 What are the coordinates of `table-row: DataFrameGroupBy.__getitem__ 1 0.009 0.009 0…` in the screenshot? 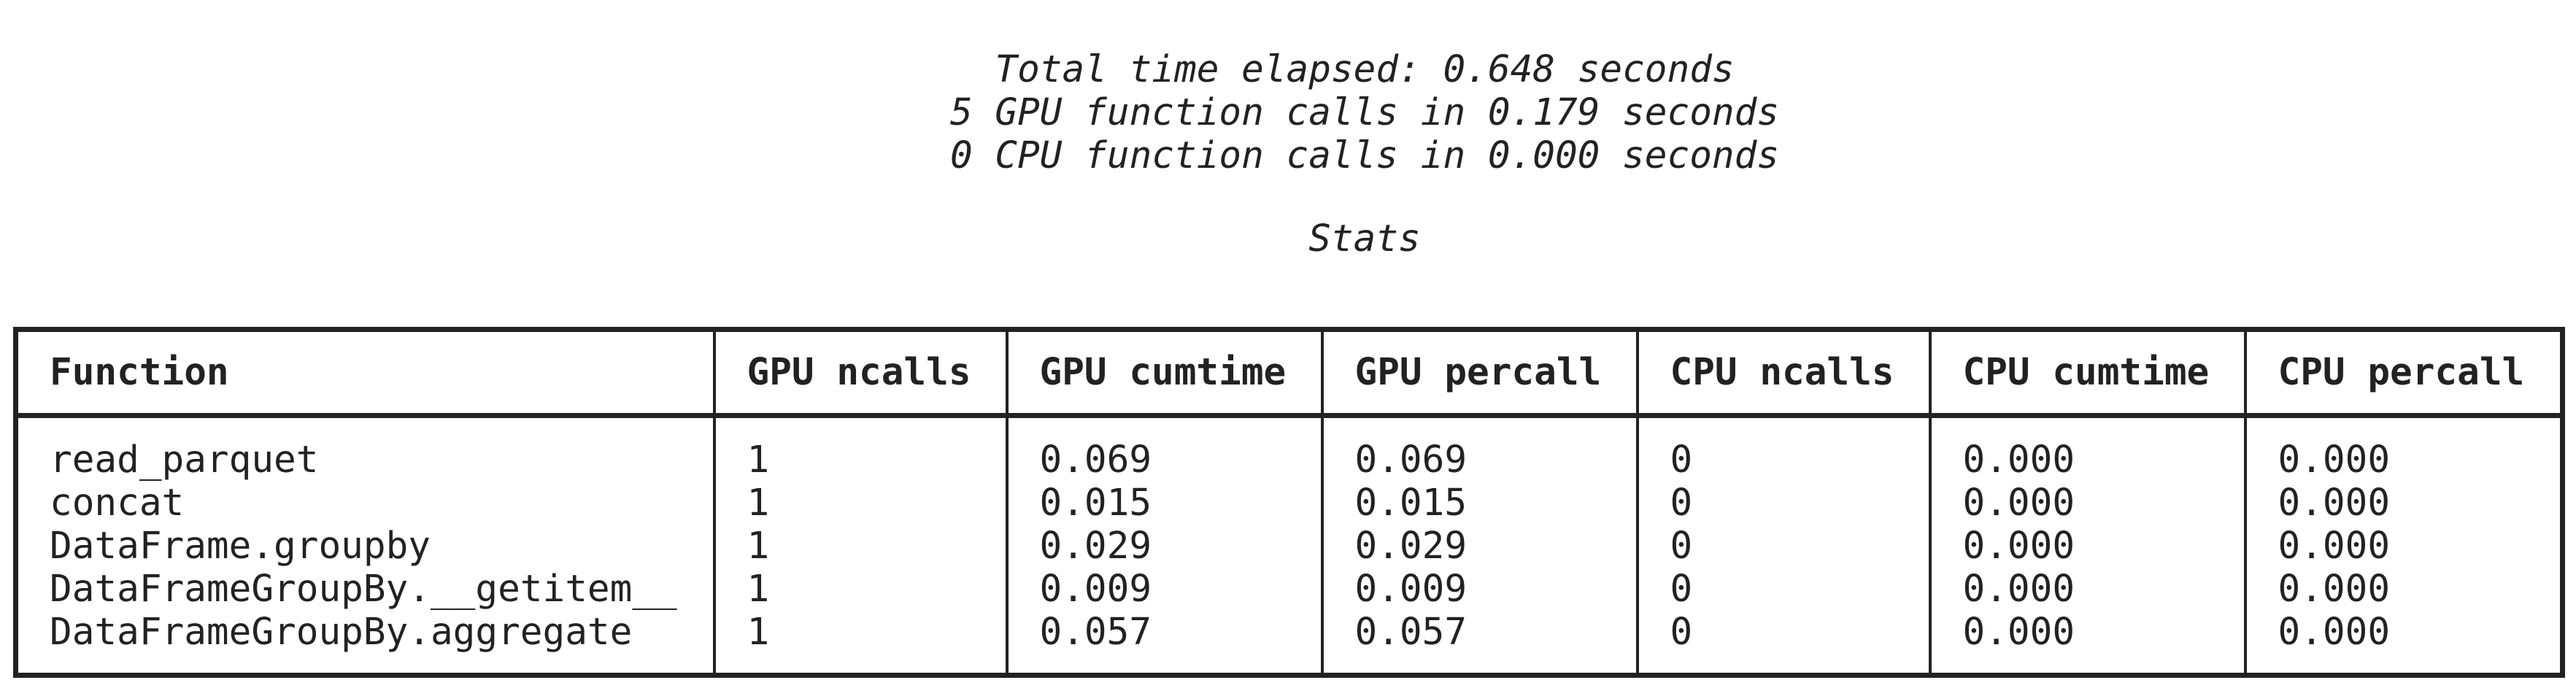 It's located at (1289, 589).